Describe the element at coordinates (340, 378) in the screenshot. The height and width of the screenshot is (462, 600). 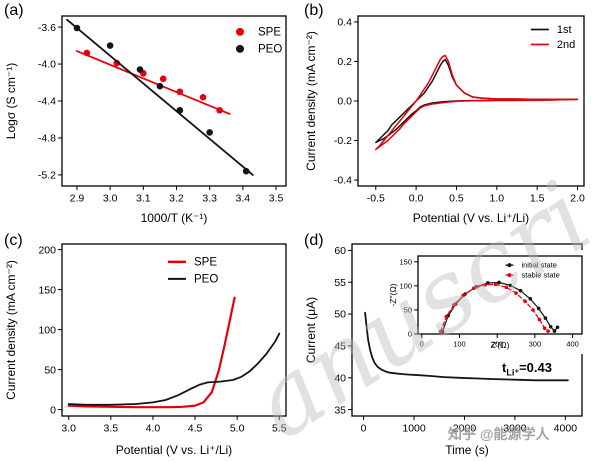
I see `svg-text: 40` at that location.